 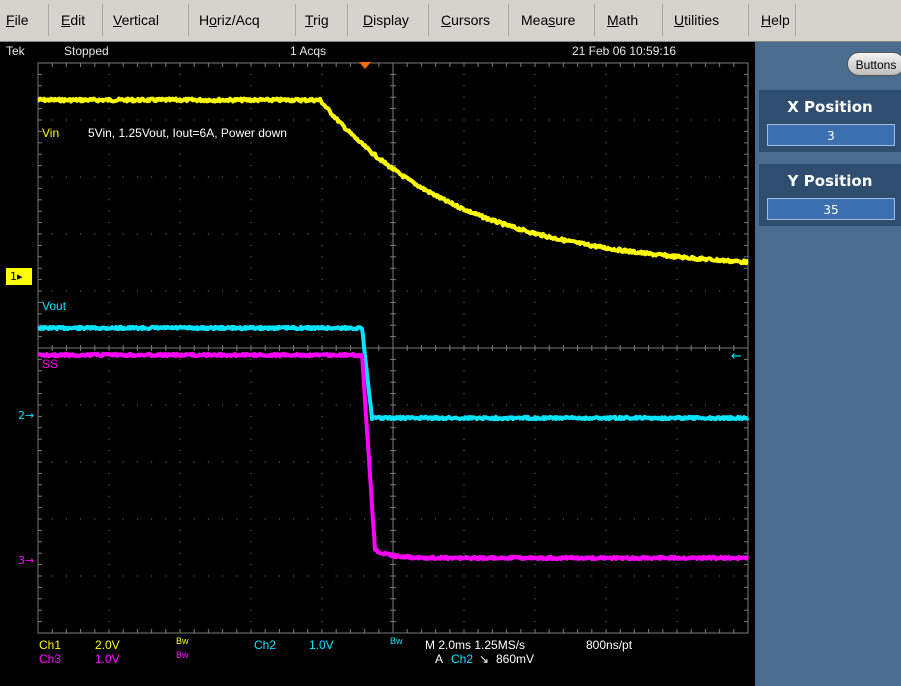 What do you see at coordinates (19, 276) in the screenshot?
I see `ch1-ground-marker: 1▸` at bounding box center [19, 276].